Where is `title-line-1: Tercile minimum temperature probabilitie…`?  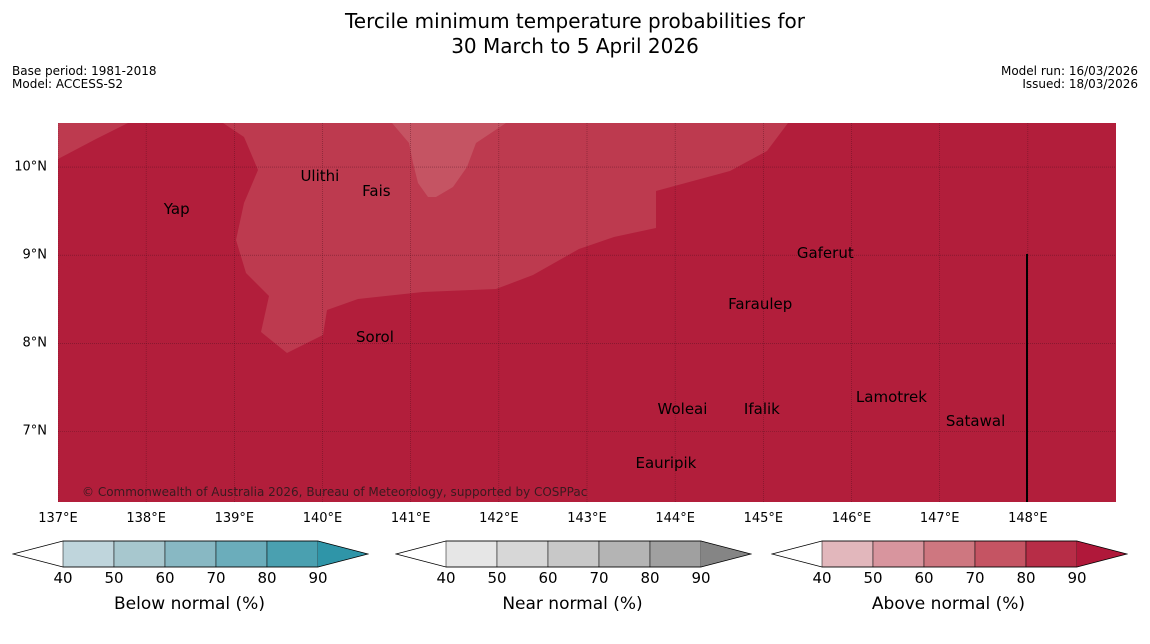 title-line-1: Tercile minimum temperature probabilitie… is located at coordinates (575, 21).